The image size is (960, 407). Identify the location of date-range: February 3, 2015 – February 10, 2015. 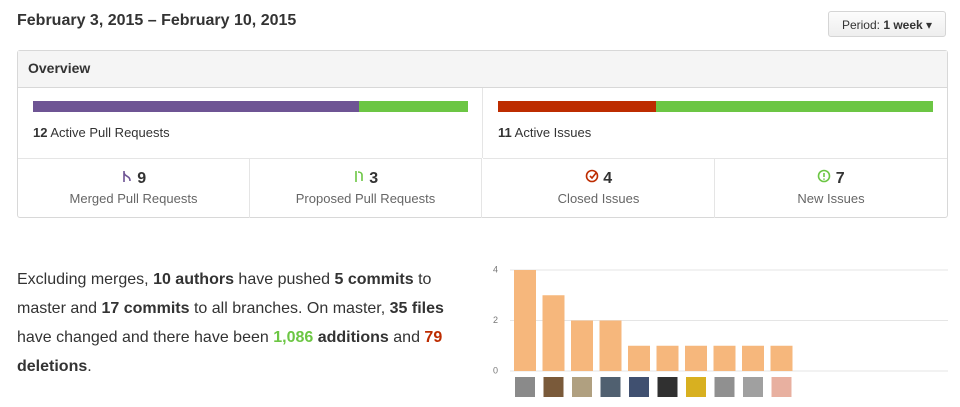
(157, 20).